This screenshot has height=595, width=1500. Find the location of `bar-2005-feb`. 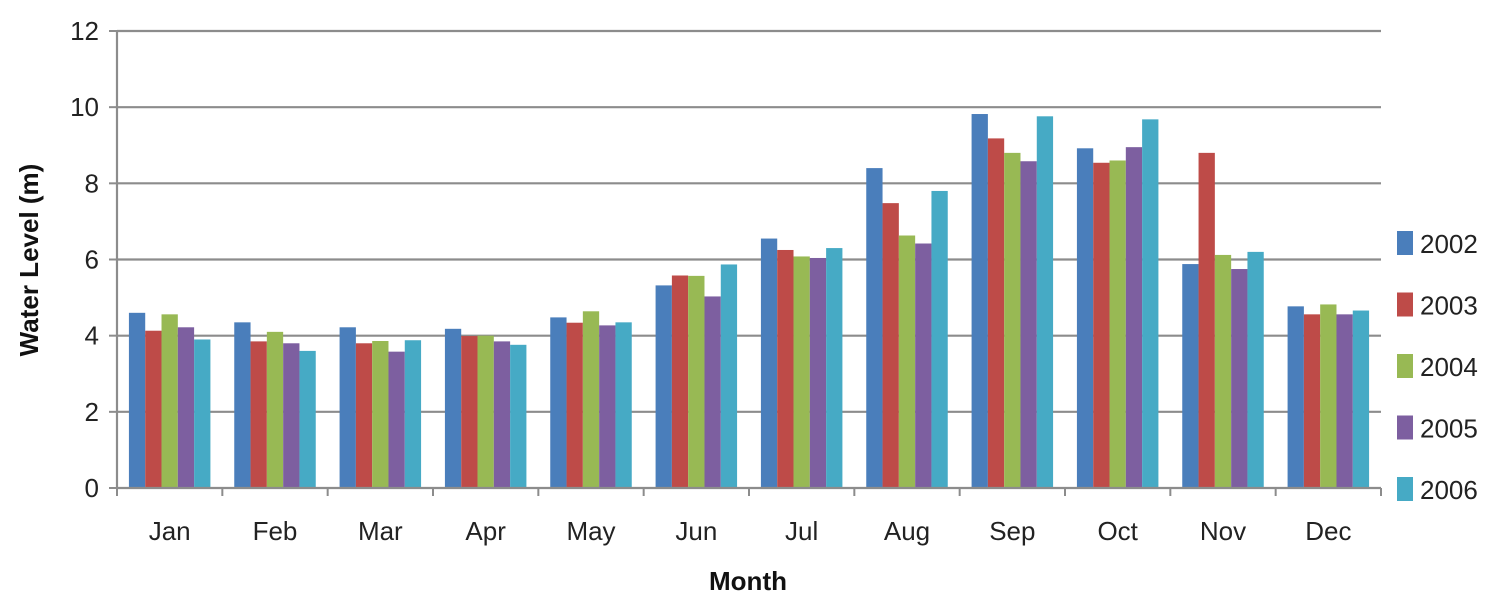

bar-2005-feb is located at coordinates (291, 415).